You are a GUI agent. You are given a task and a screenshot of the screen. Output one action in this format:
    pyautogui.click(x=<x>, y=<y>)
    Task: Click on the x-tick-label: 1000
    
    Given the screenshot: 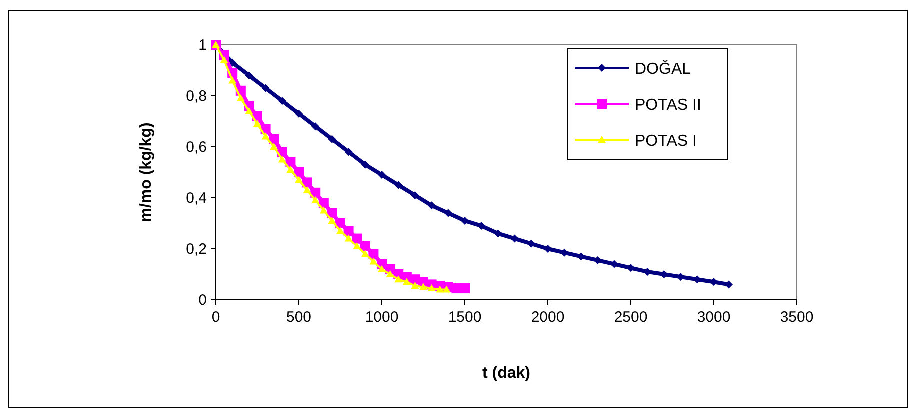 What is the action you would take?
    pyautogui.click(x=382, y=317)
    